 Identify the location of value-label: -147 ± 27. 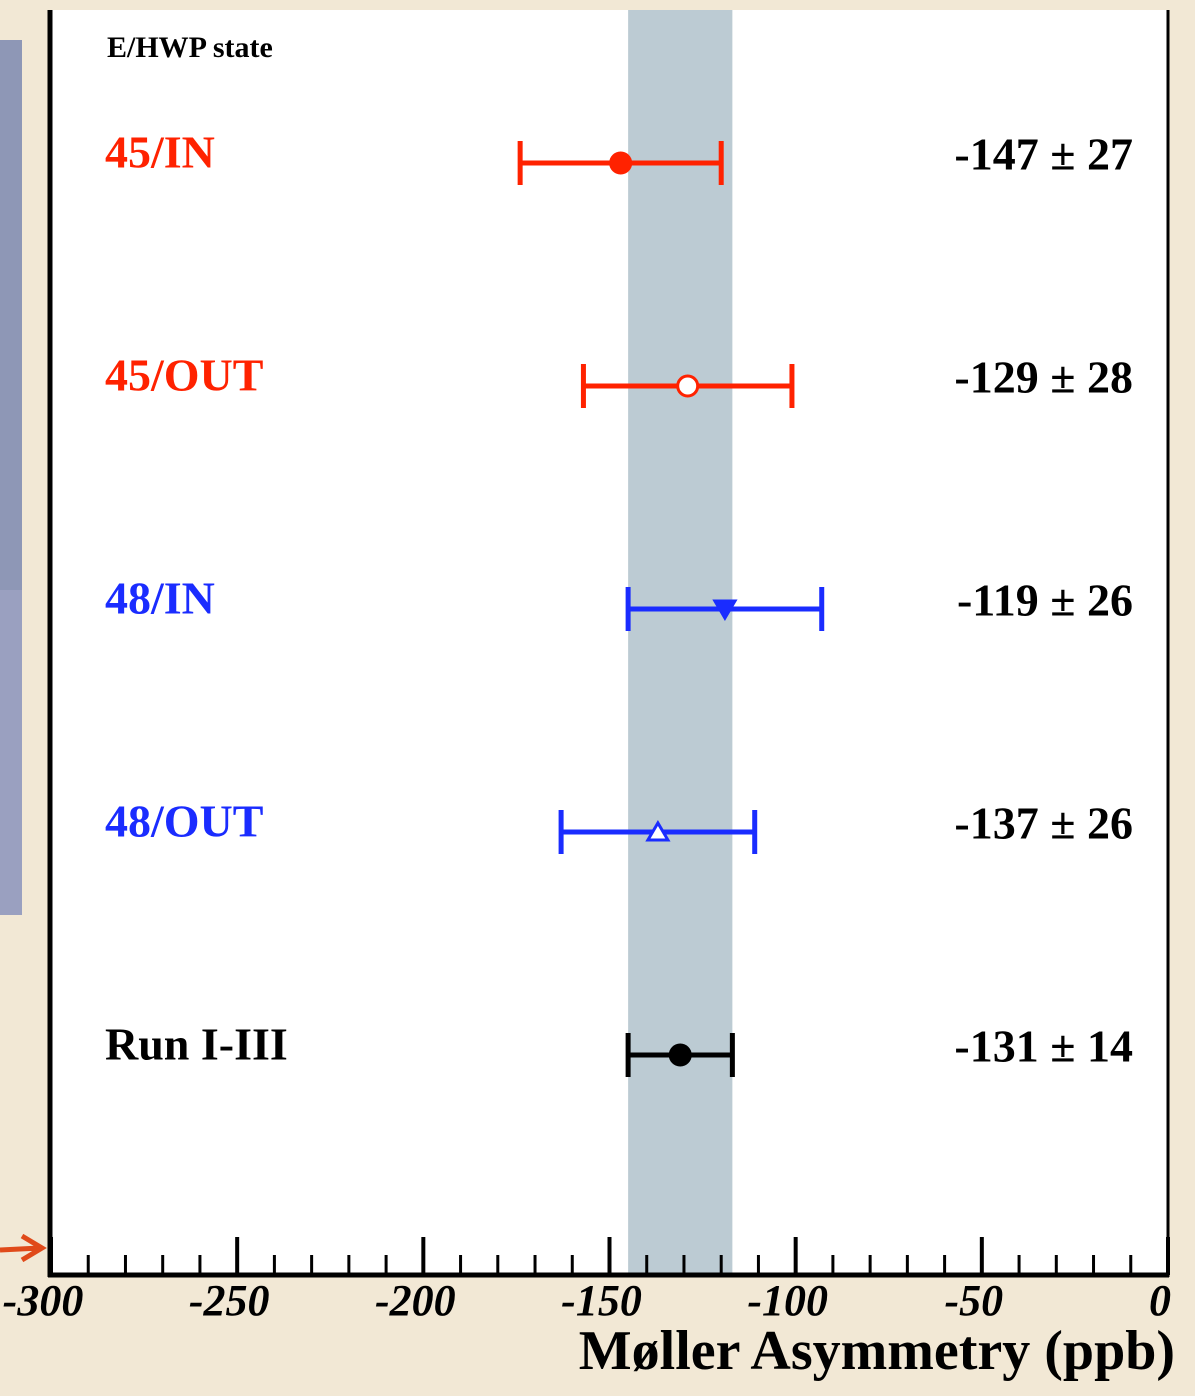
(1043, 154).